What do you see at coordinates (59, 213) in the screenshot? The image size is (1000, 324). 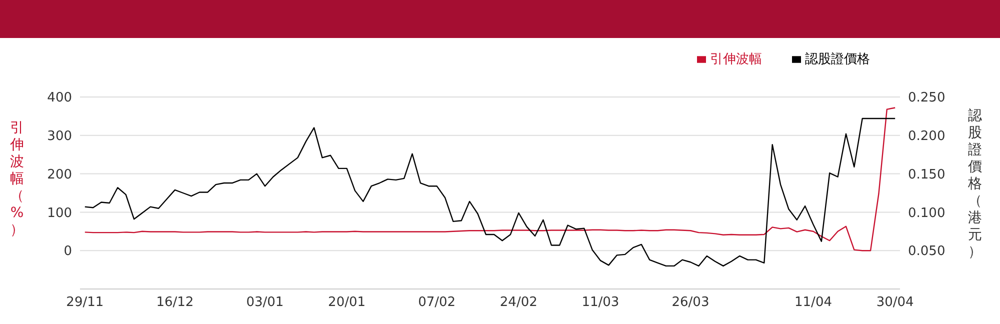 I see `y-tick-label: 100` at bounding box center [59, 213].